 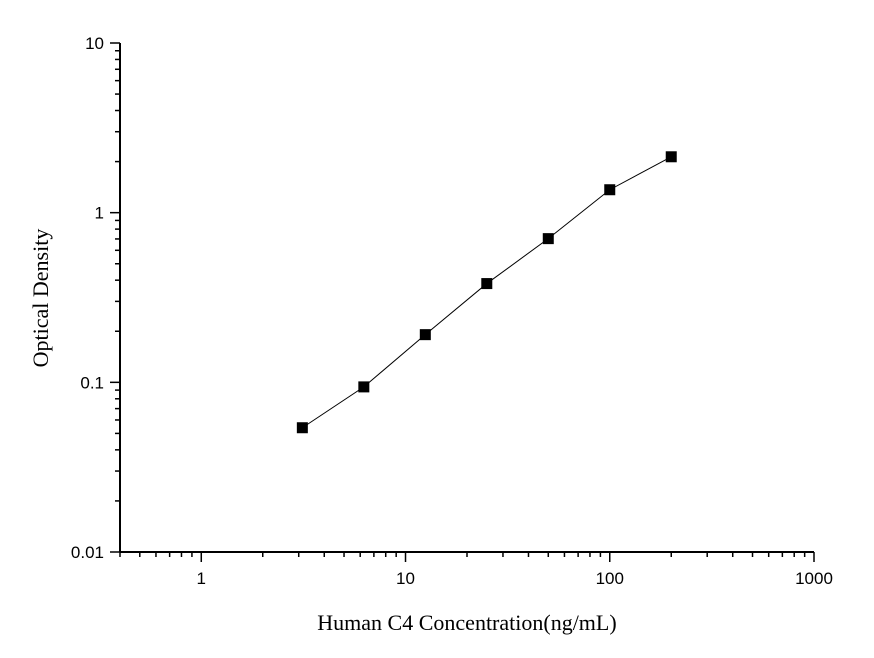 I want to click on x-axis-label: Human C4 Concentration(ng/mL), so click(x=466, y=622).